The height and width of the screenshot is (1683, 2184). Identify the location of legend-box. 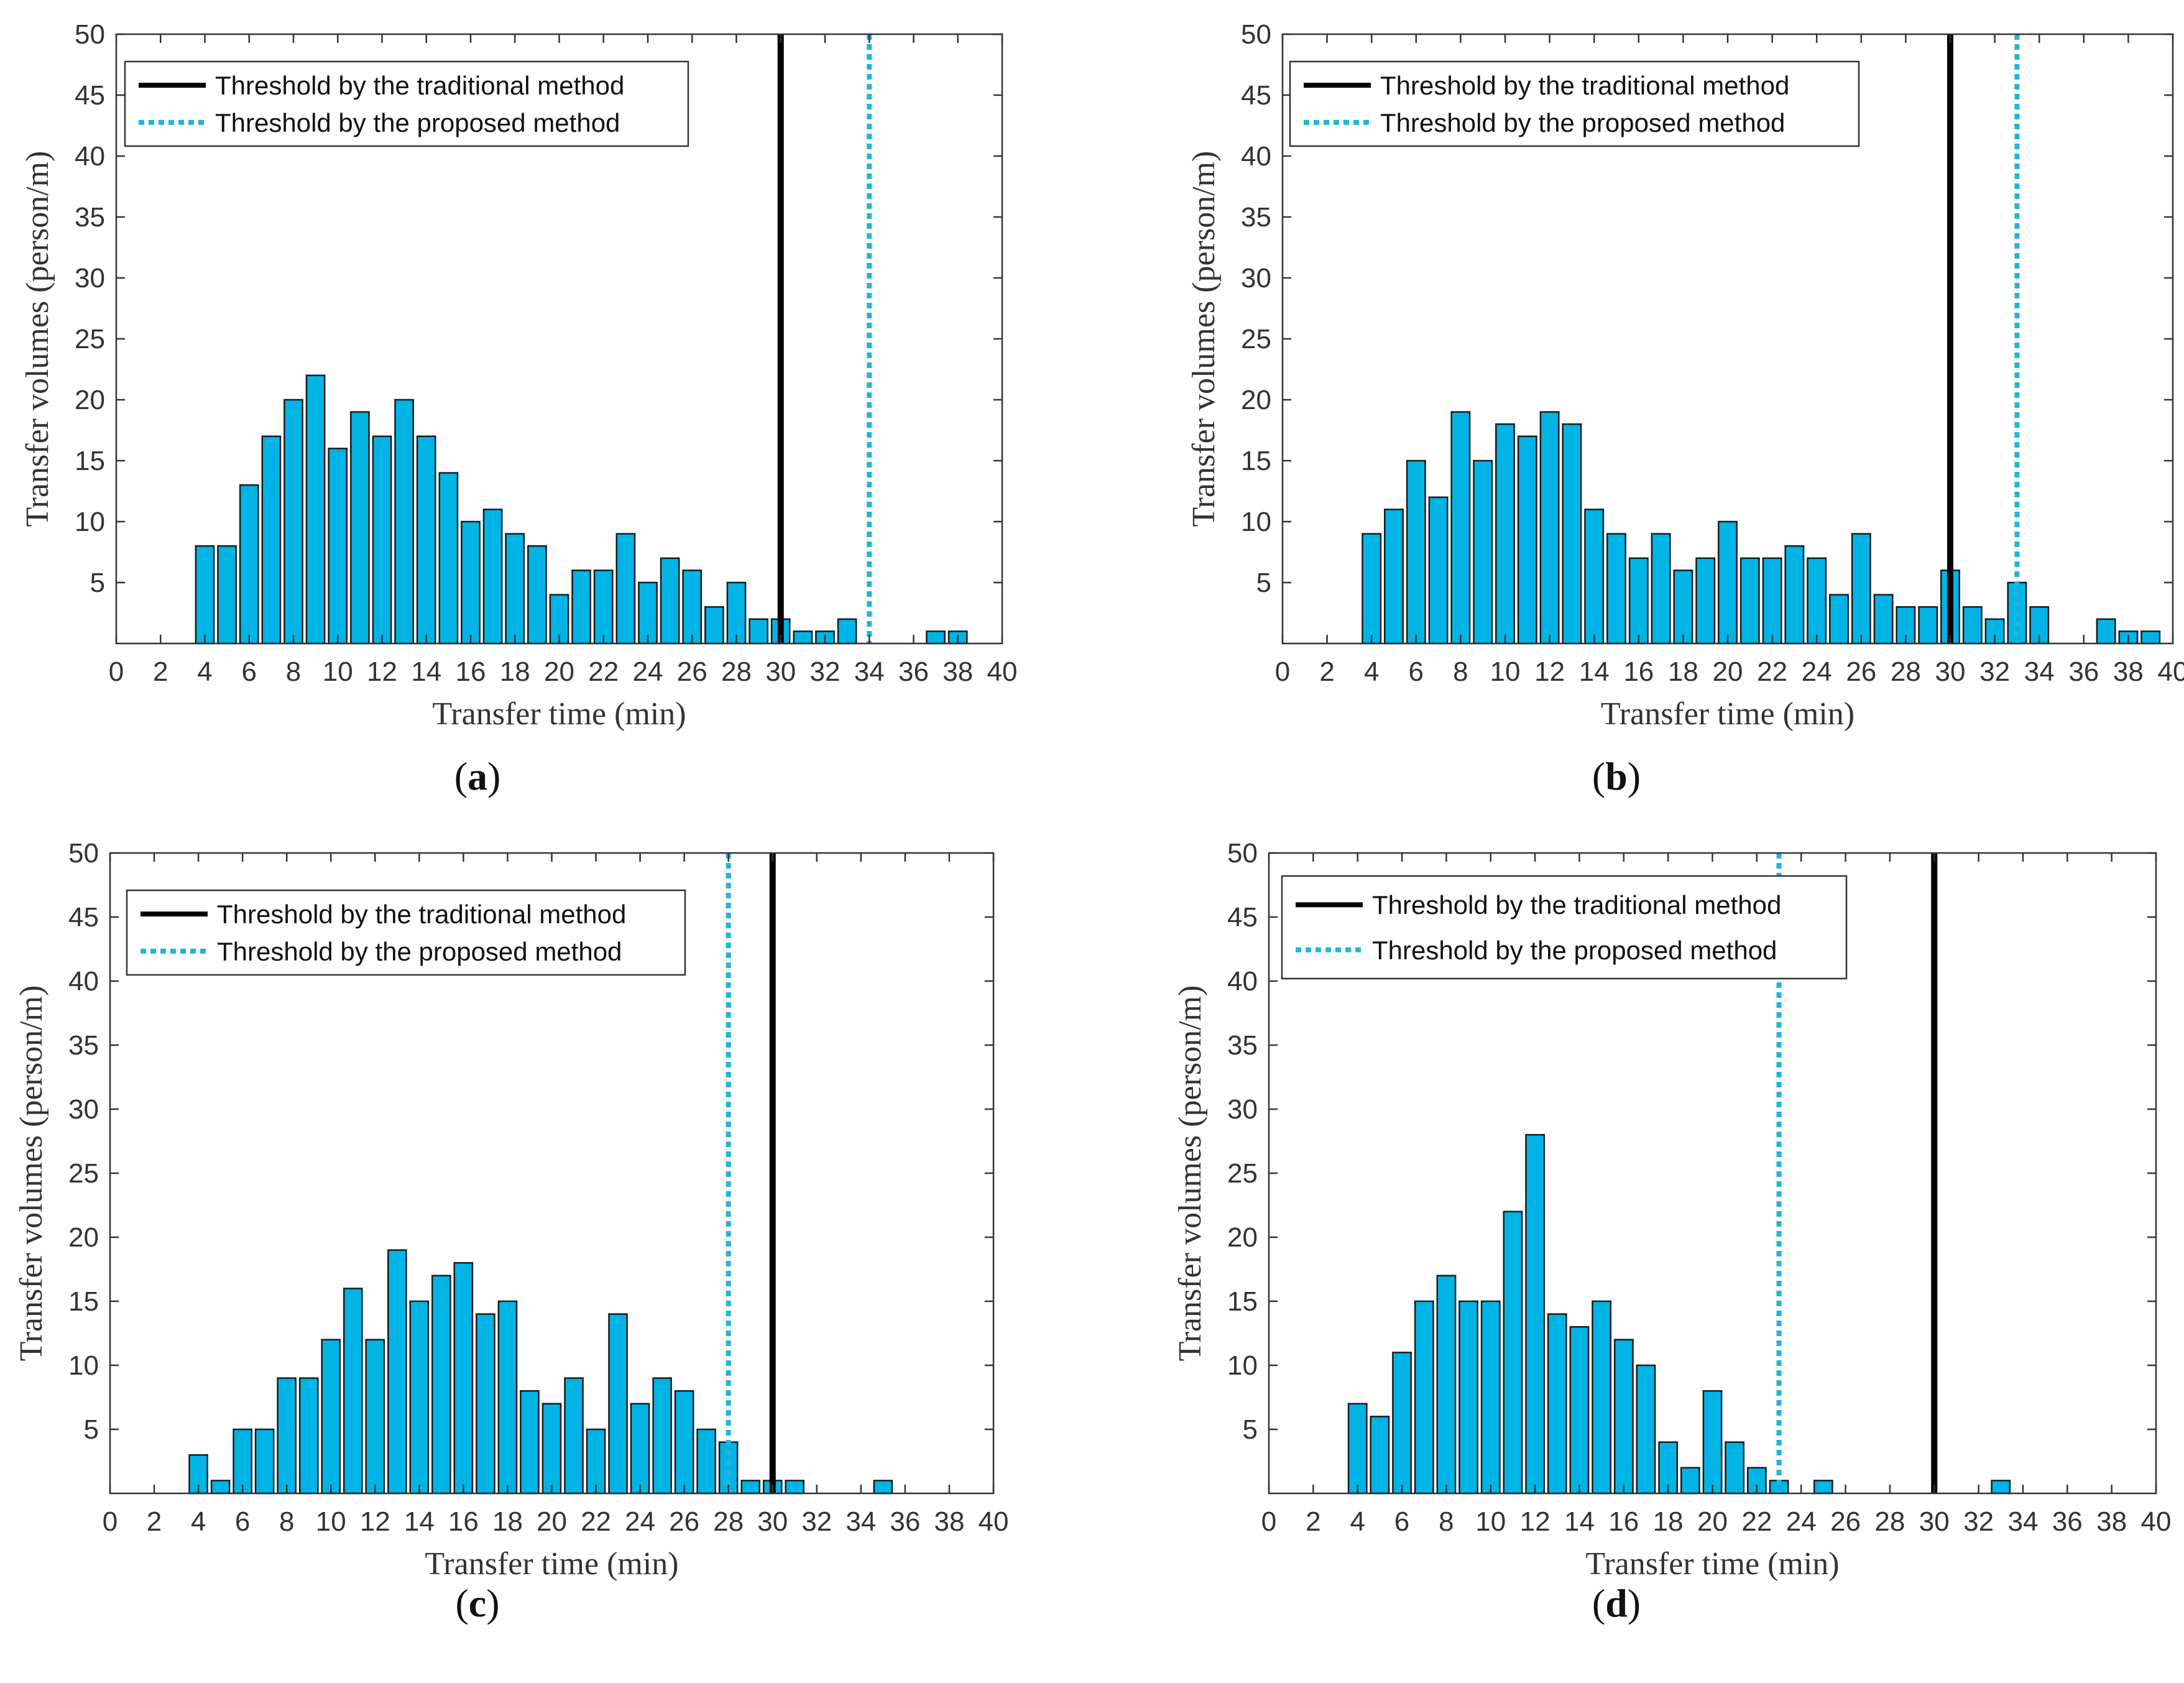
(1564, 927).